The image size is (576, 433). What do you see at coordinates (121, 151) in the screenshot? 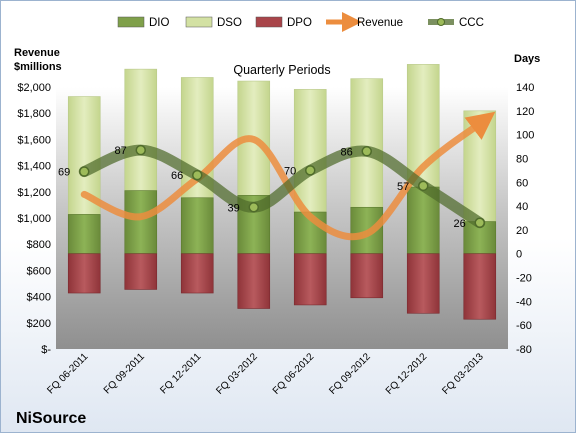
I see `ccc-data-label: 87` at bounding box center [121, 151].